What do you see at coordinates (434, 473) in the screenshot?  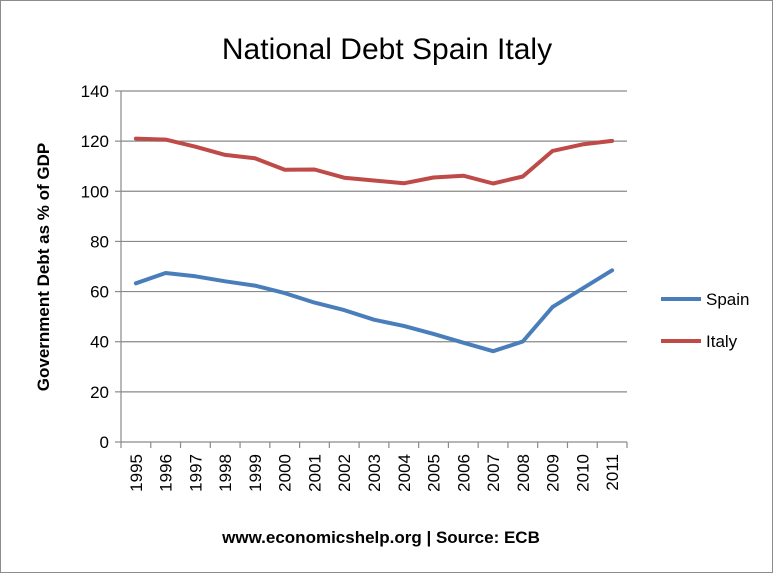 I see `x-tick-label: 2005` at bounding box center [434, 473].